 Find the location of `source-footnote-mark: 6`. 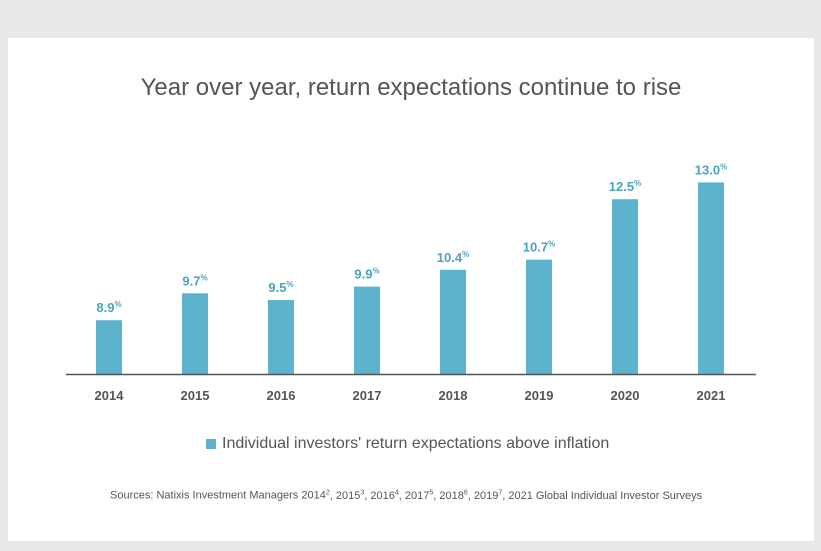

source-footnote-mark: 6 is located at coordinates (465, 492).